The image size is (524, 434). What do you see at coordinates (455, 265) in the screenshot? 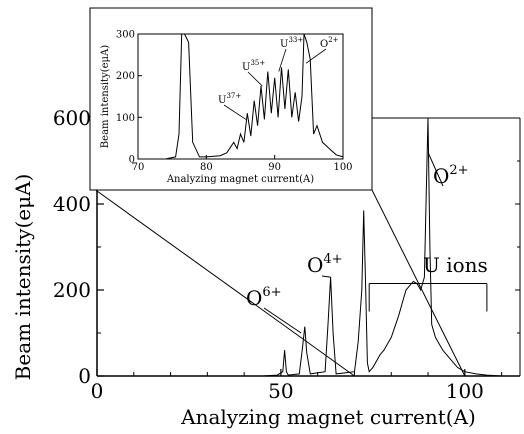
I see `u-ions-label: U ions` at bounding box center [455, 265].